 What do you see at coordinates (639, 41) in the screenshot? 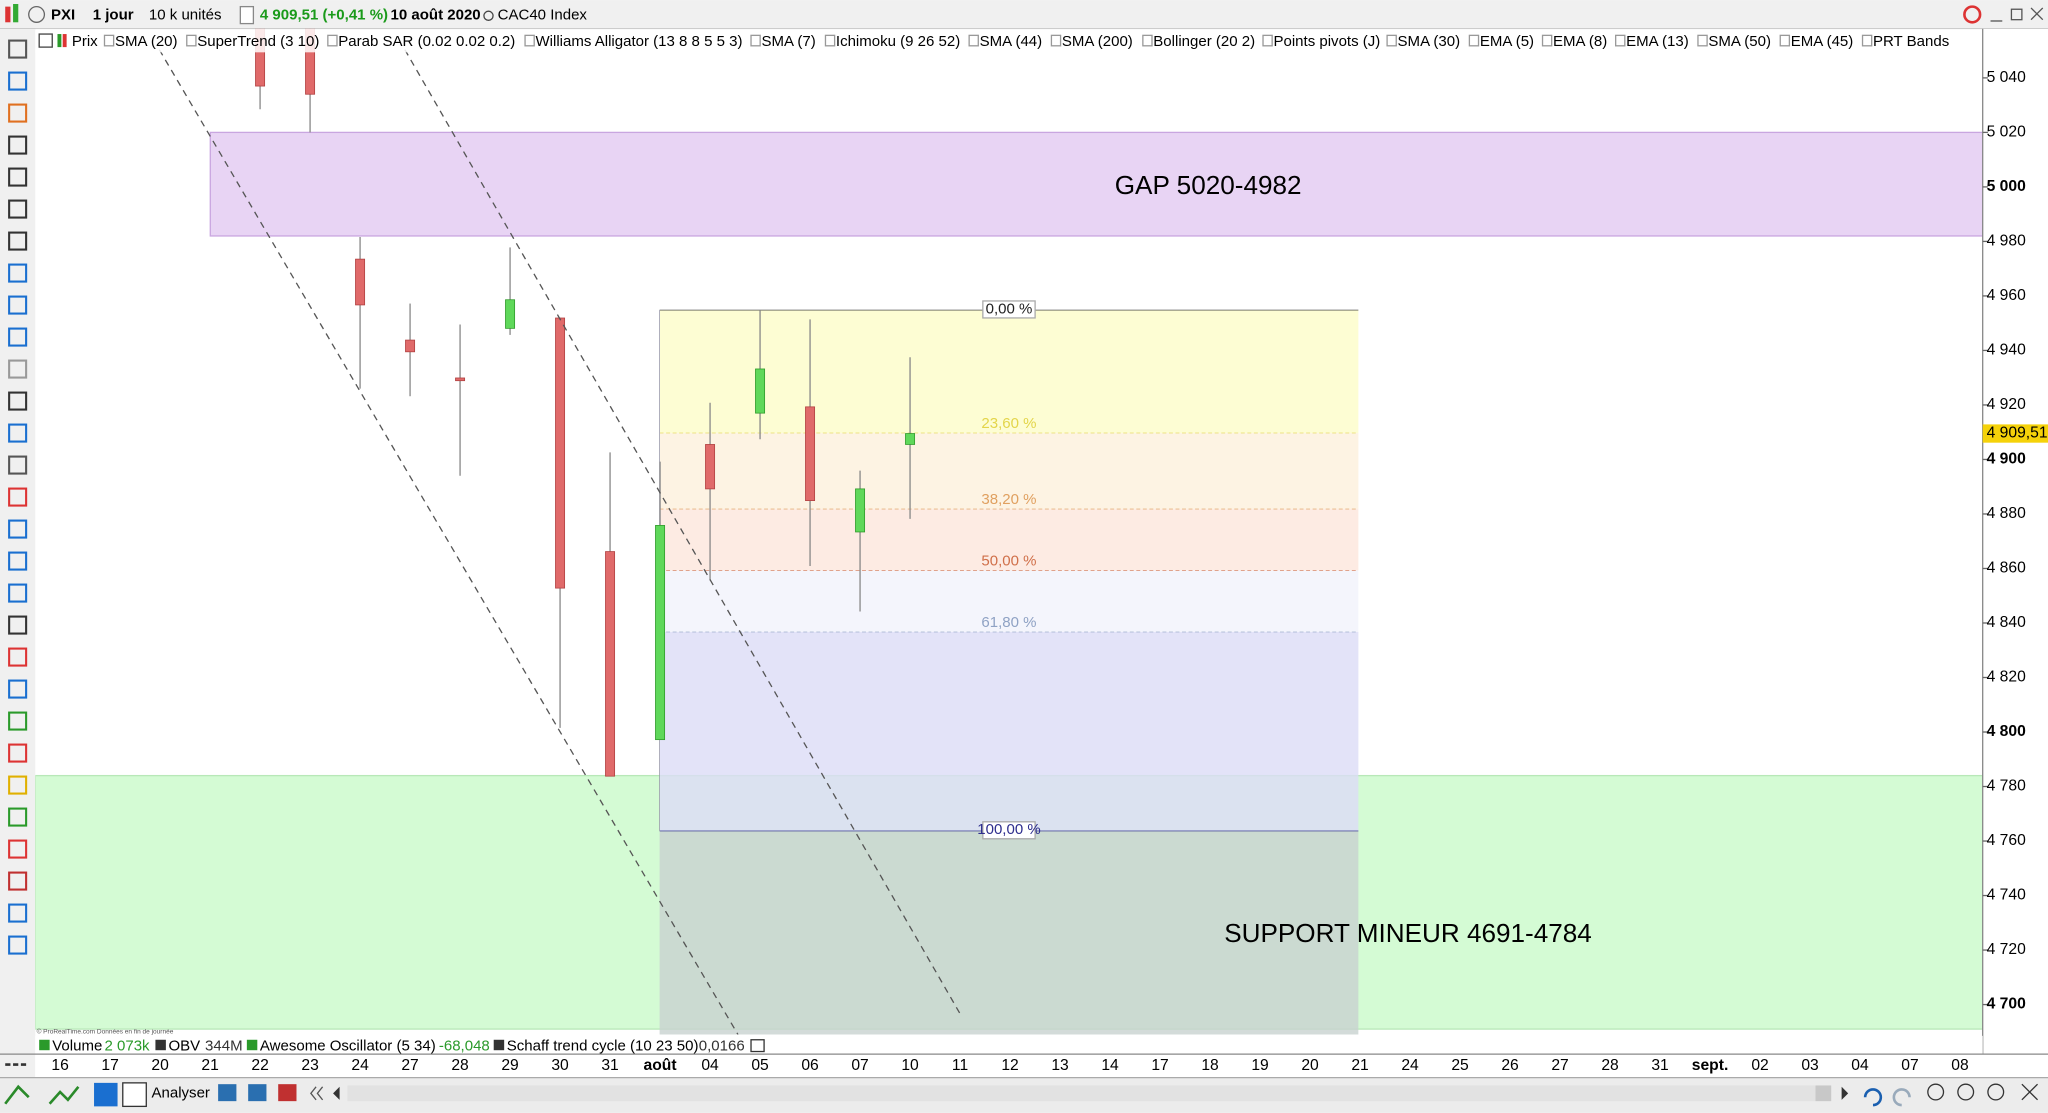
I see `indicator-label: Williams Alligator (13 8 8 5 5 3)` at bounding box center [639, 41].